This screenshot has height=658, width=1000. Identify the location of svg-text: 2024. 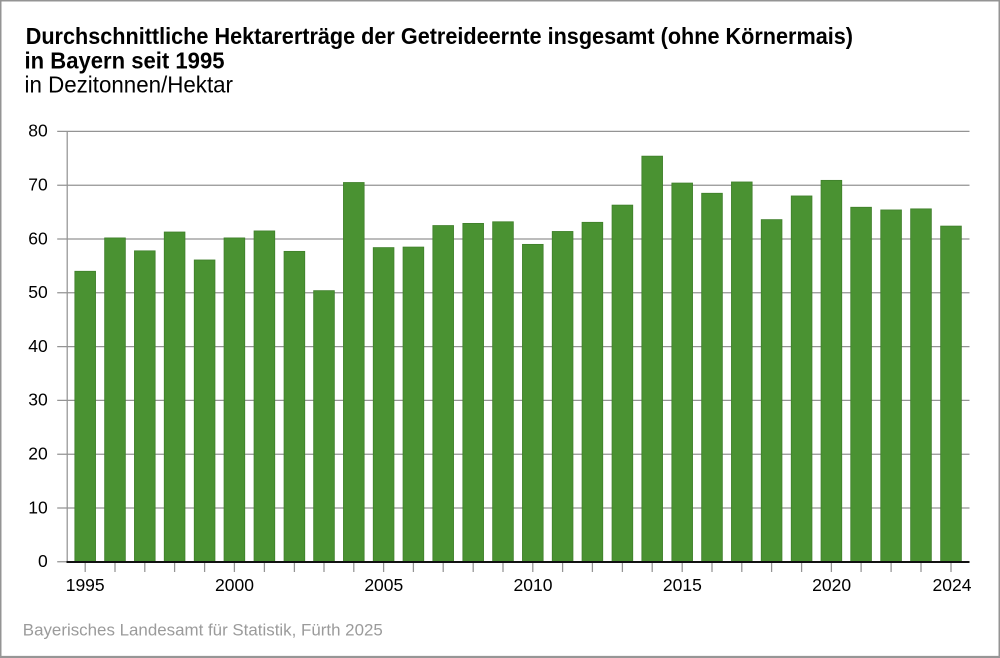
(952, 585).